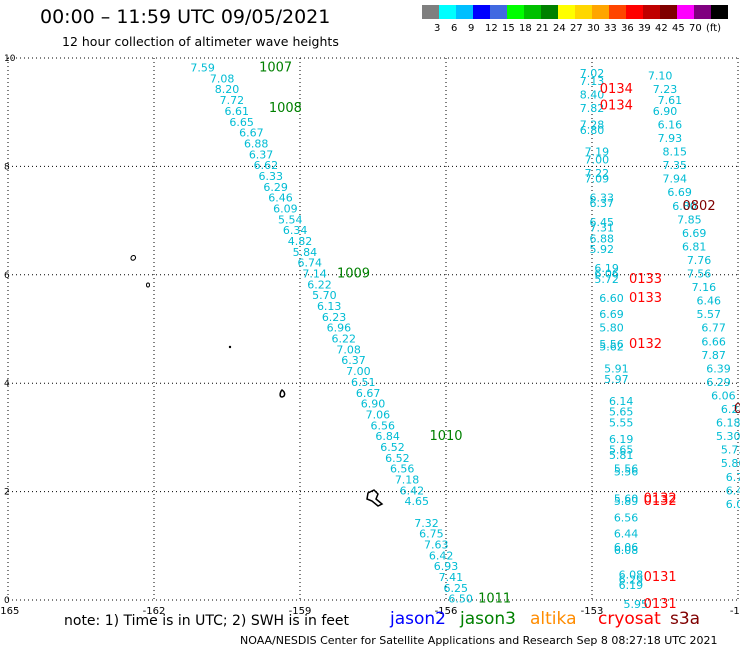  What do you see at coordinates (185, 17) in the screenshot?
I see `page-title: 00:00 – 11:59 UTC 09/05/2021` at bounding box center [185, 17].